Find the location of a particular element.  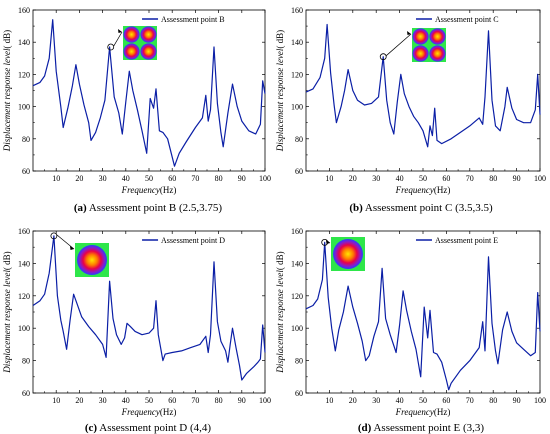

peak-callout-arrowhead is located at coordinates (328, 242).